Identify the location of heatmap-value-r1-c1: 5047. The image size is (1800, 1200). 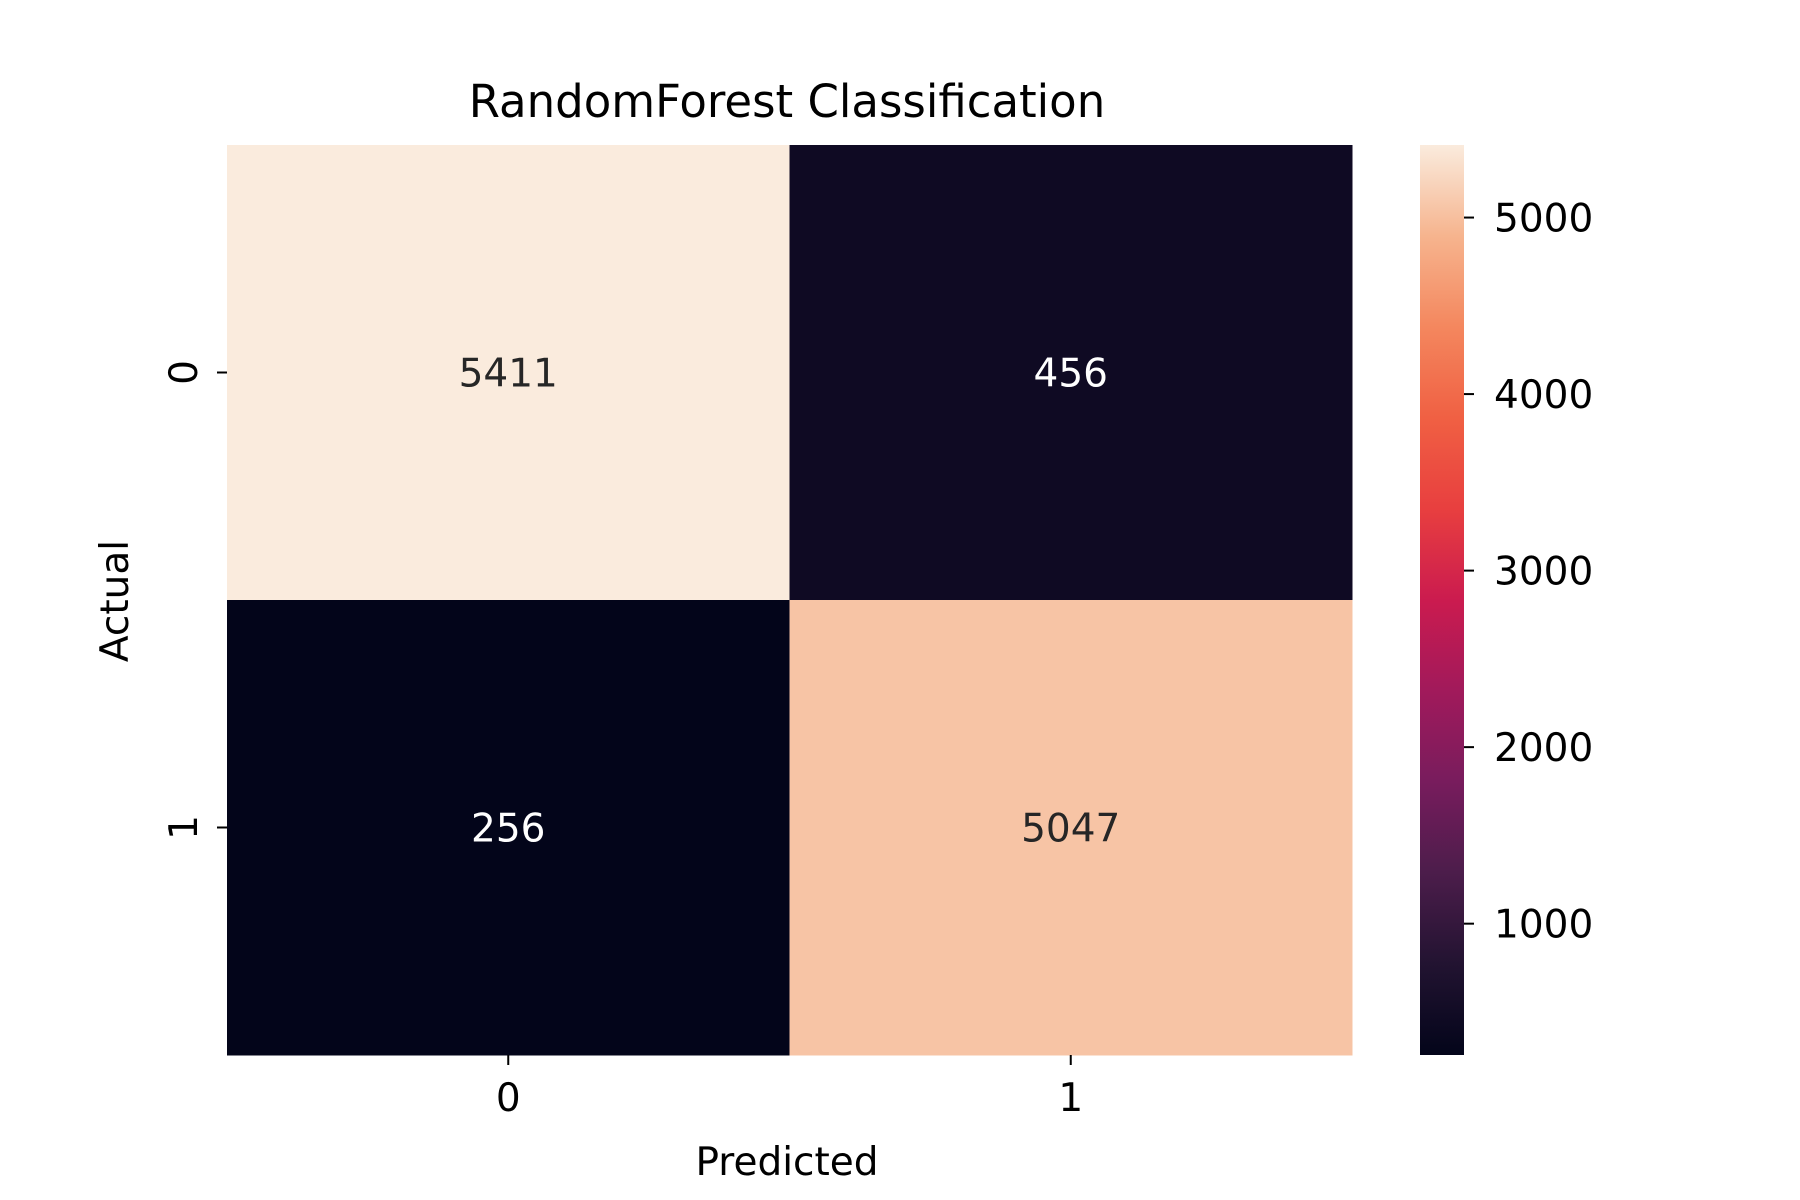
(1070, 829).